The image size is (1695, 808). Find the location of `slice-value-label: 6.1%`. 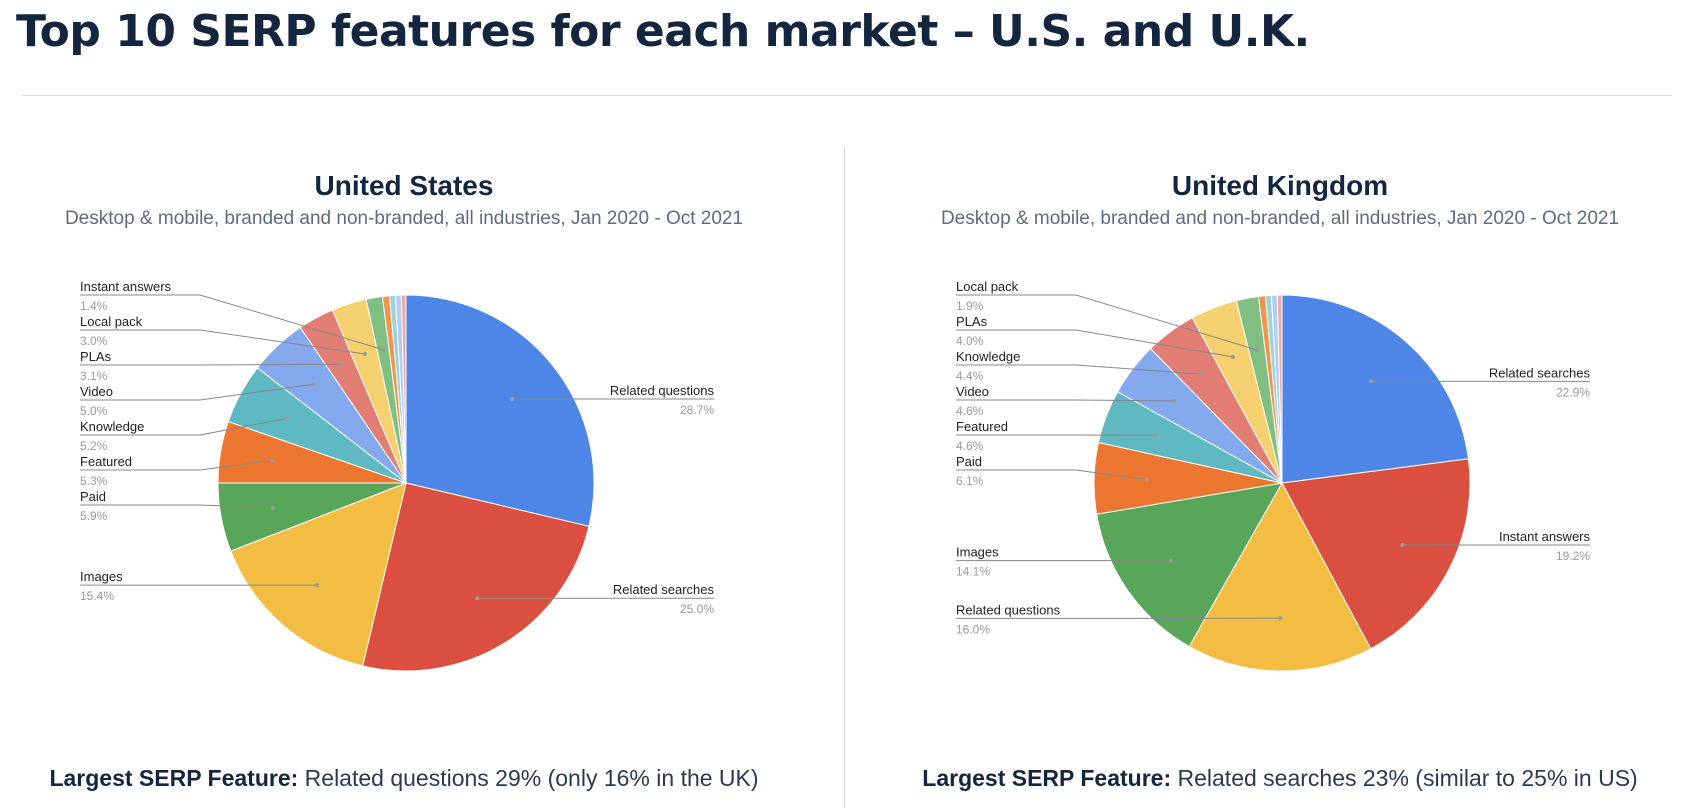

slice-value-label: 6.1% is located at coordinates (970, 481).